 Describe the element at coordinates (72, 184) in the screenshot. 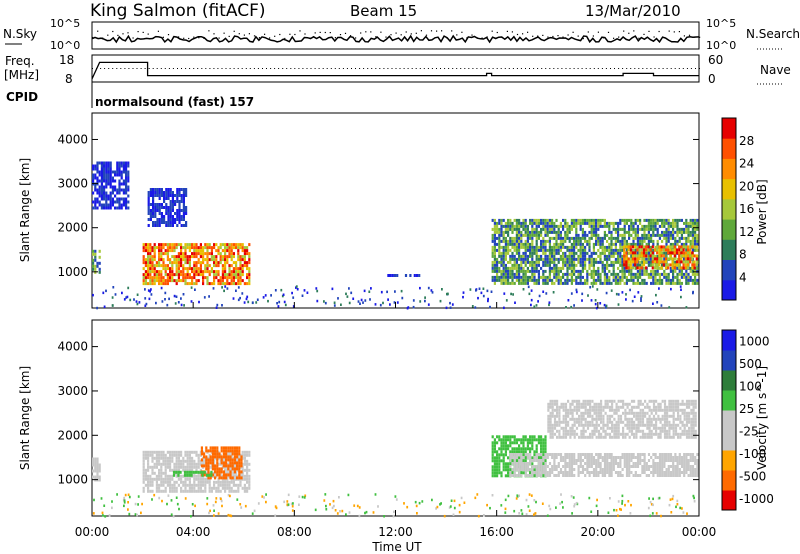

I see `y-tick-label: 3000` at that location.